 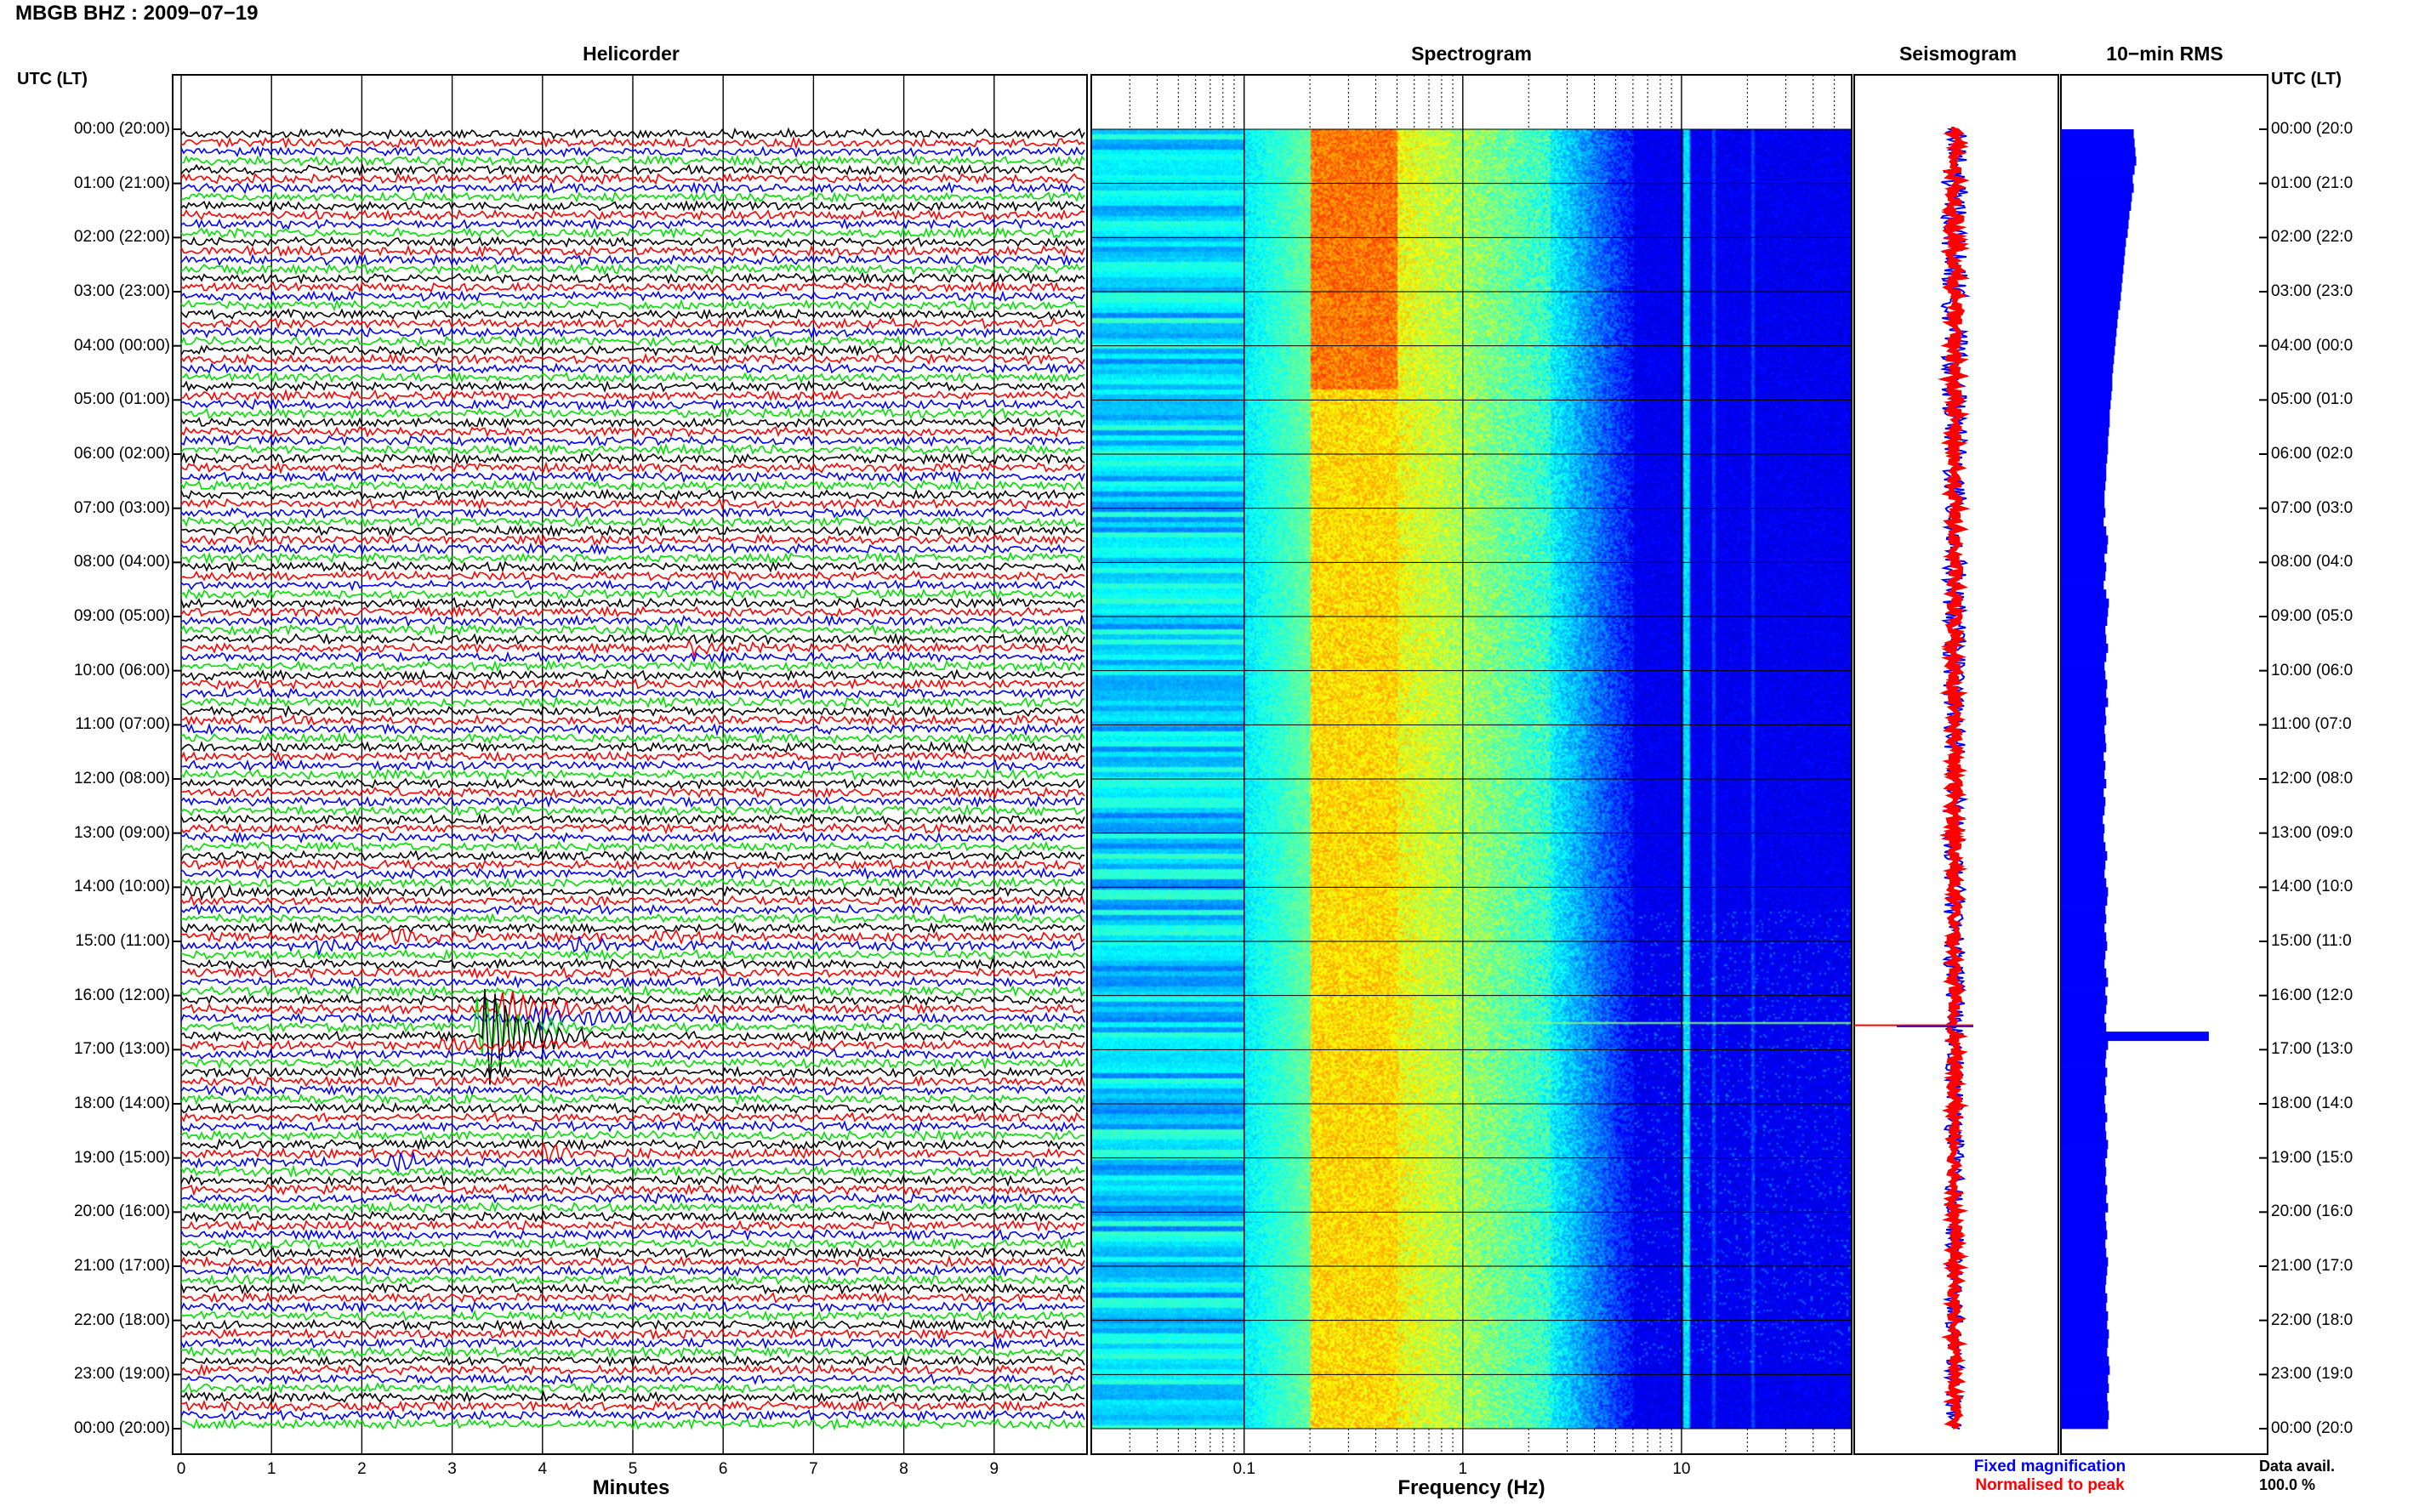 I want to click on hour-label-right: 15:00 (11:0, so click(x=2311, y=941).